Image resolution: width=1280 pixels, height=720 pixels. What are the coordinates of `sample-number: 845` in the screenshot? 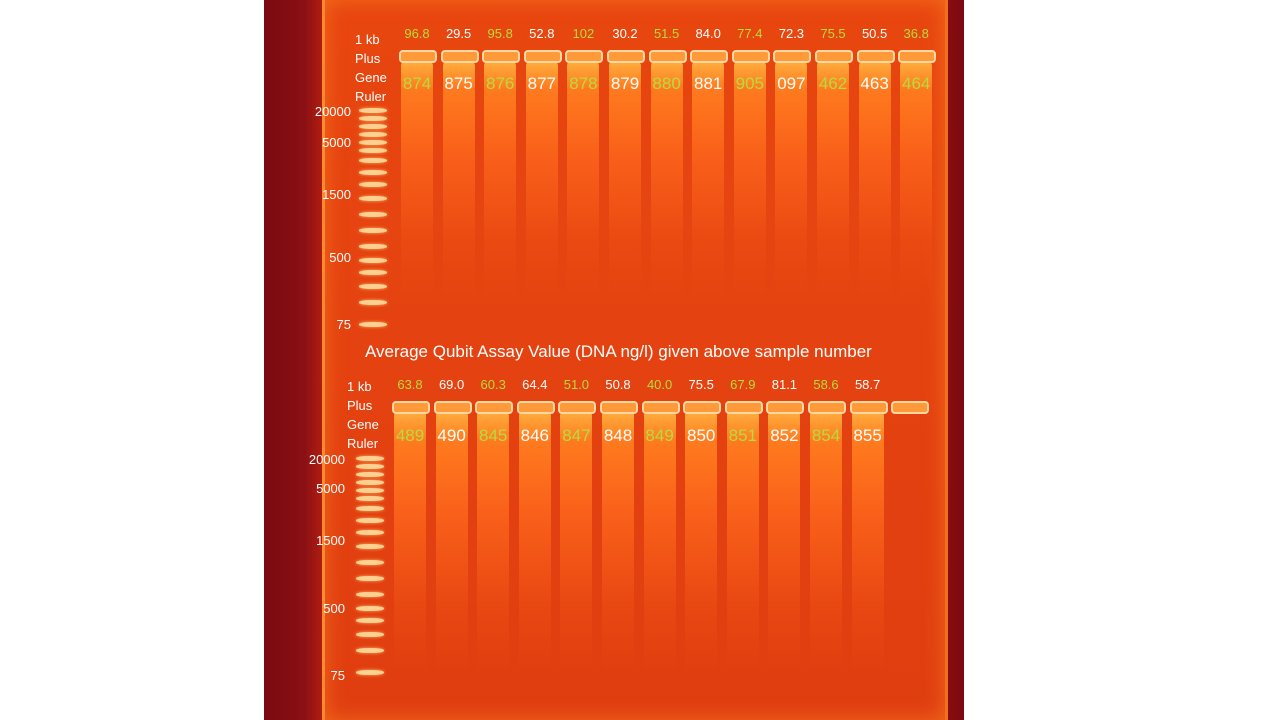 It's located at (493, 435).